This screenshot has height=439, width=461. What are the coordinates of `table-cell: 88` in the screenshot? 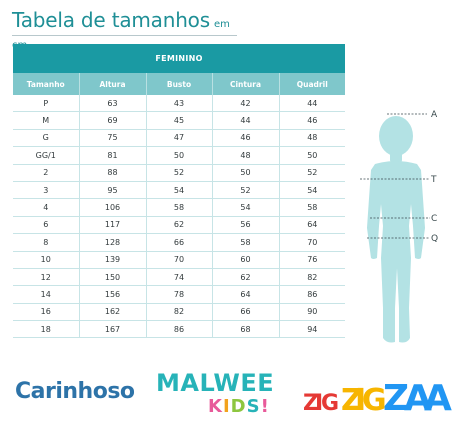 It's located at (112, 173).